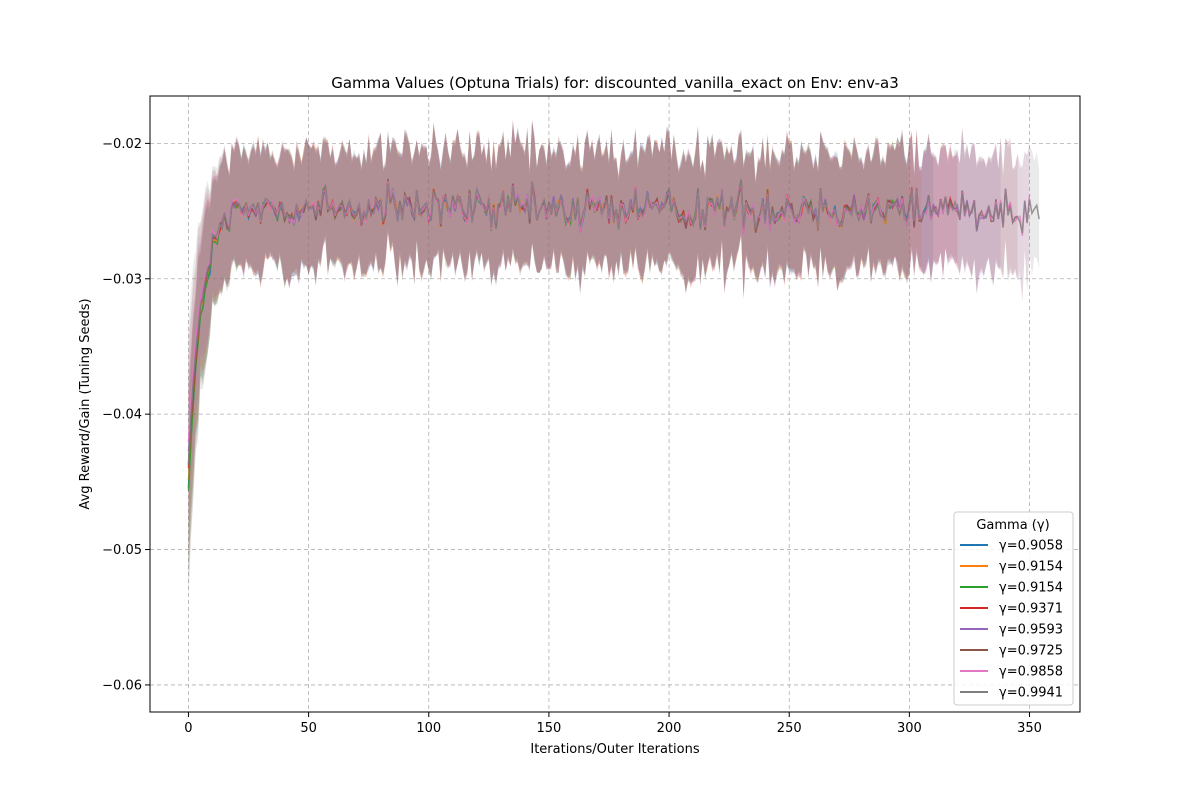  What do you see at coordinates (1031, 693) in the screenshot?
I see `legend-entry-label: γ=0.9941` at bounding box center [1031, 693].